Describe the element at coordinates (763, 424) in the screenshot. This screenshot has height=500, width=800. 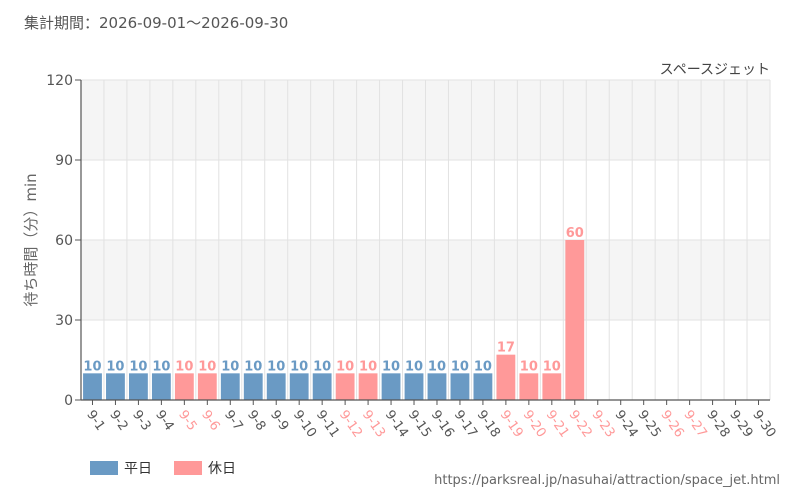
I see `x-tick-label-9-30: 9-30` at that location.